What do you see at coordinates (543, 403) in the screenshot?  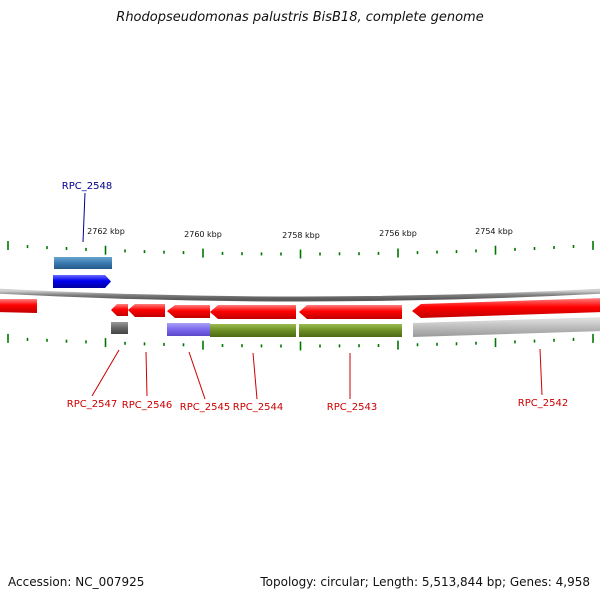 I see `label-rpc-2542: RPC_2542` at bounding box center [543, 403].